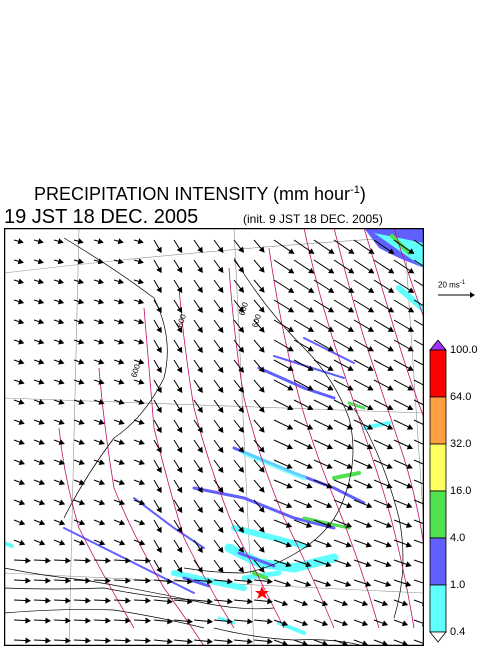 This screenshot has width=500, height=650. Describe the element at coordinates (200, 194) in the screenshot. I see `chart-title: PRECIPITATION INTENSITY (mm hour-1)` at that location.